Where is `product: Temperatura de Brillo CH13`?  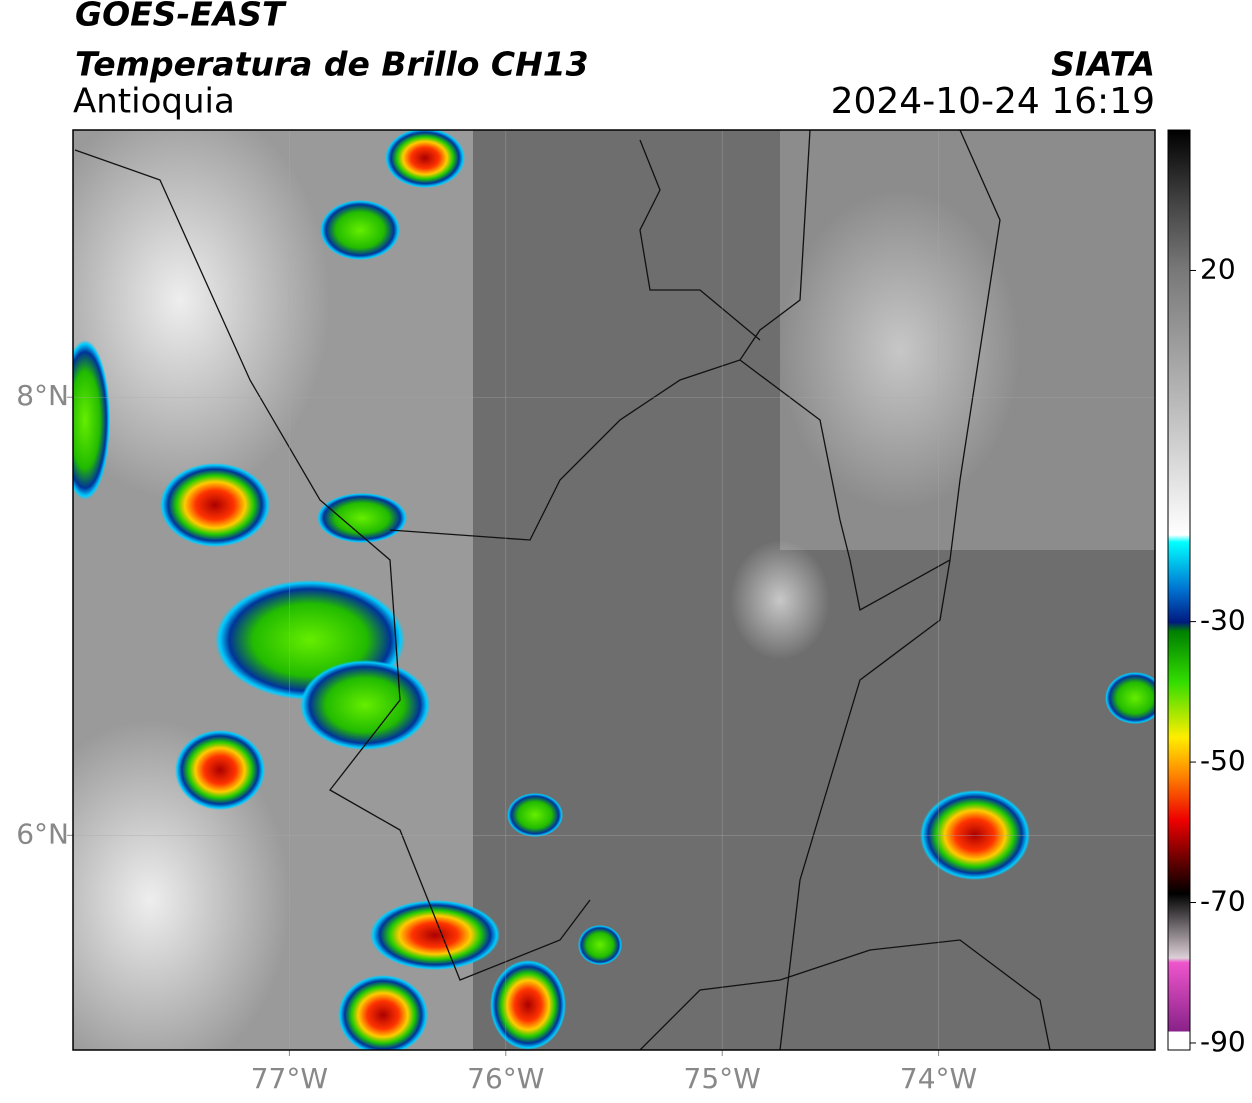
product: Temperatura de Brillo CH13 is located at coordinates (332, 64).